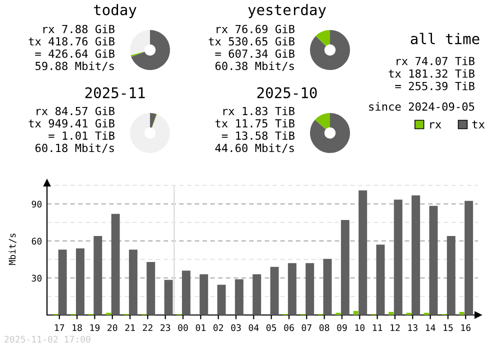 The image size is (500, 348). I want to click on text: rx 76.69 GiB, so click(255, 29).